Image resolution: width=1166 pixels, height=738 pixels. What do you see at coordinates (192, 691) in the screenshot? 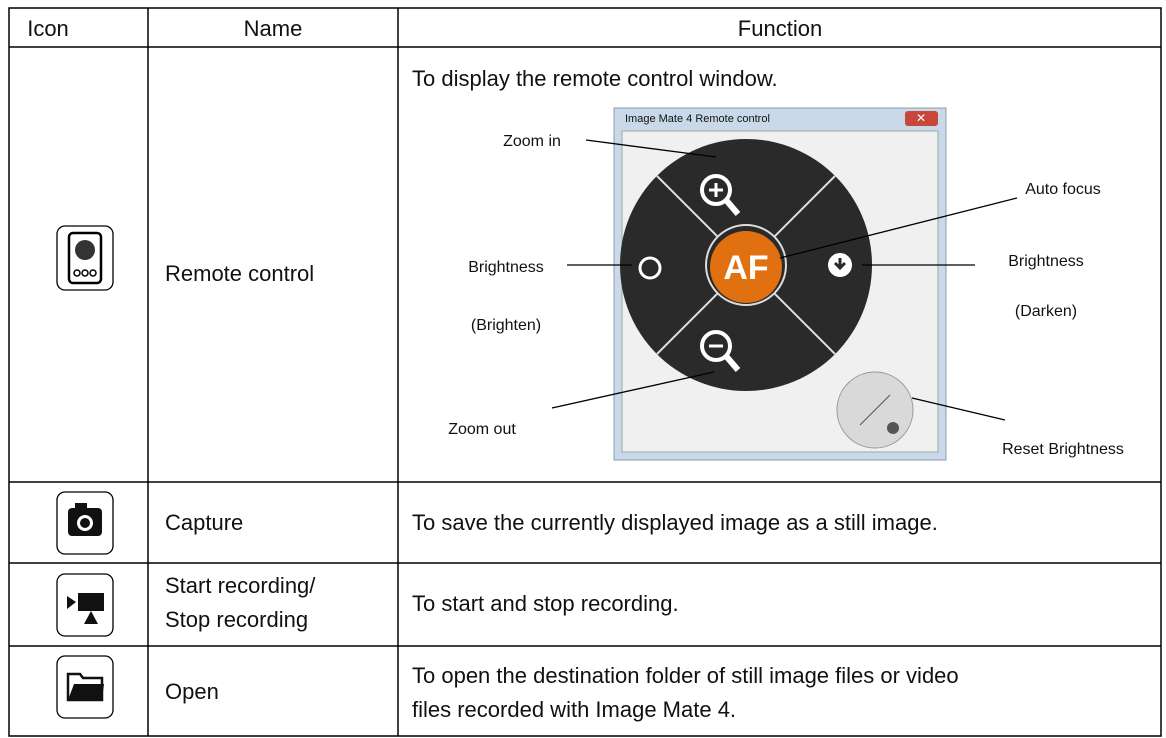
I see `row-name: Open` at bounding box center [192, 691].